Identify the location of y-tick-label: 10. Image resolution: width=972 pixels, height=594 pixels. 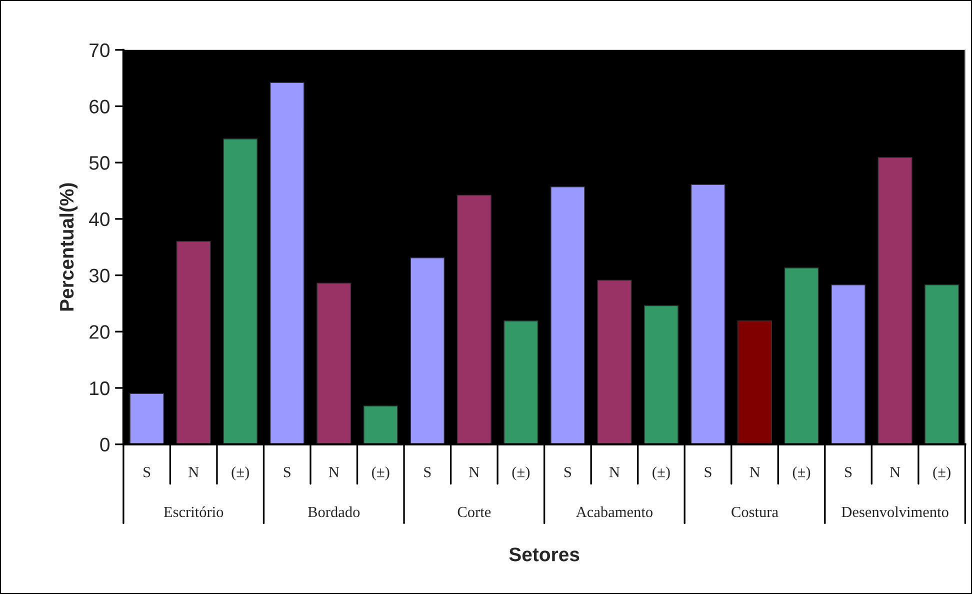
(100, 388).